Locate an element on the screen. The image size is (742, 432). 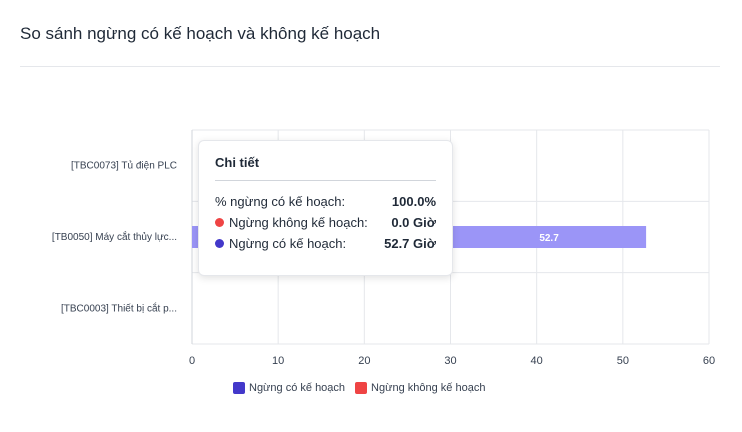
tooltip-row-unplanned: Ngừng không kế hoạch: 0.0 Giờ is located at coordinates (325, 222).